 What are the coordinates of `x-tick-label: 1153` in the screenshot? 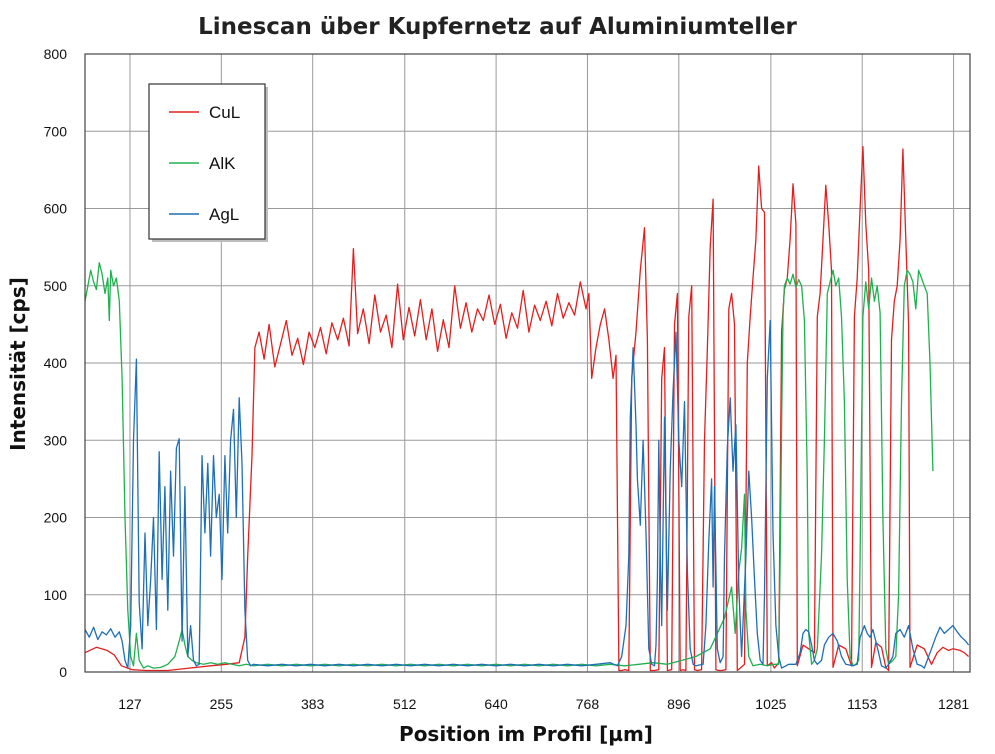 It's located at (862, 704).